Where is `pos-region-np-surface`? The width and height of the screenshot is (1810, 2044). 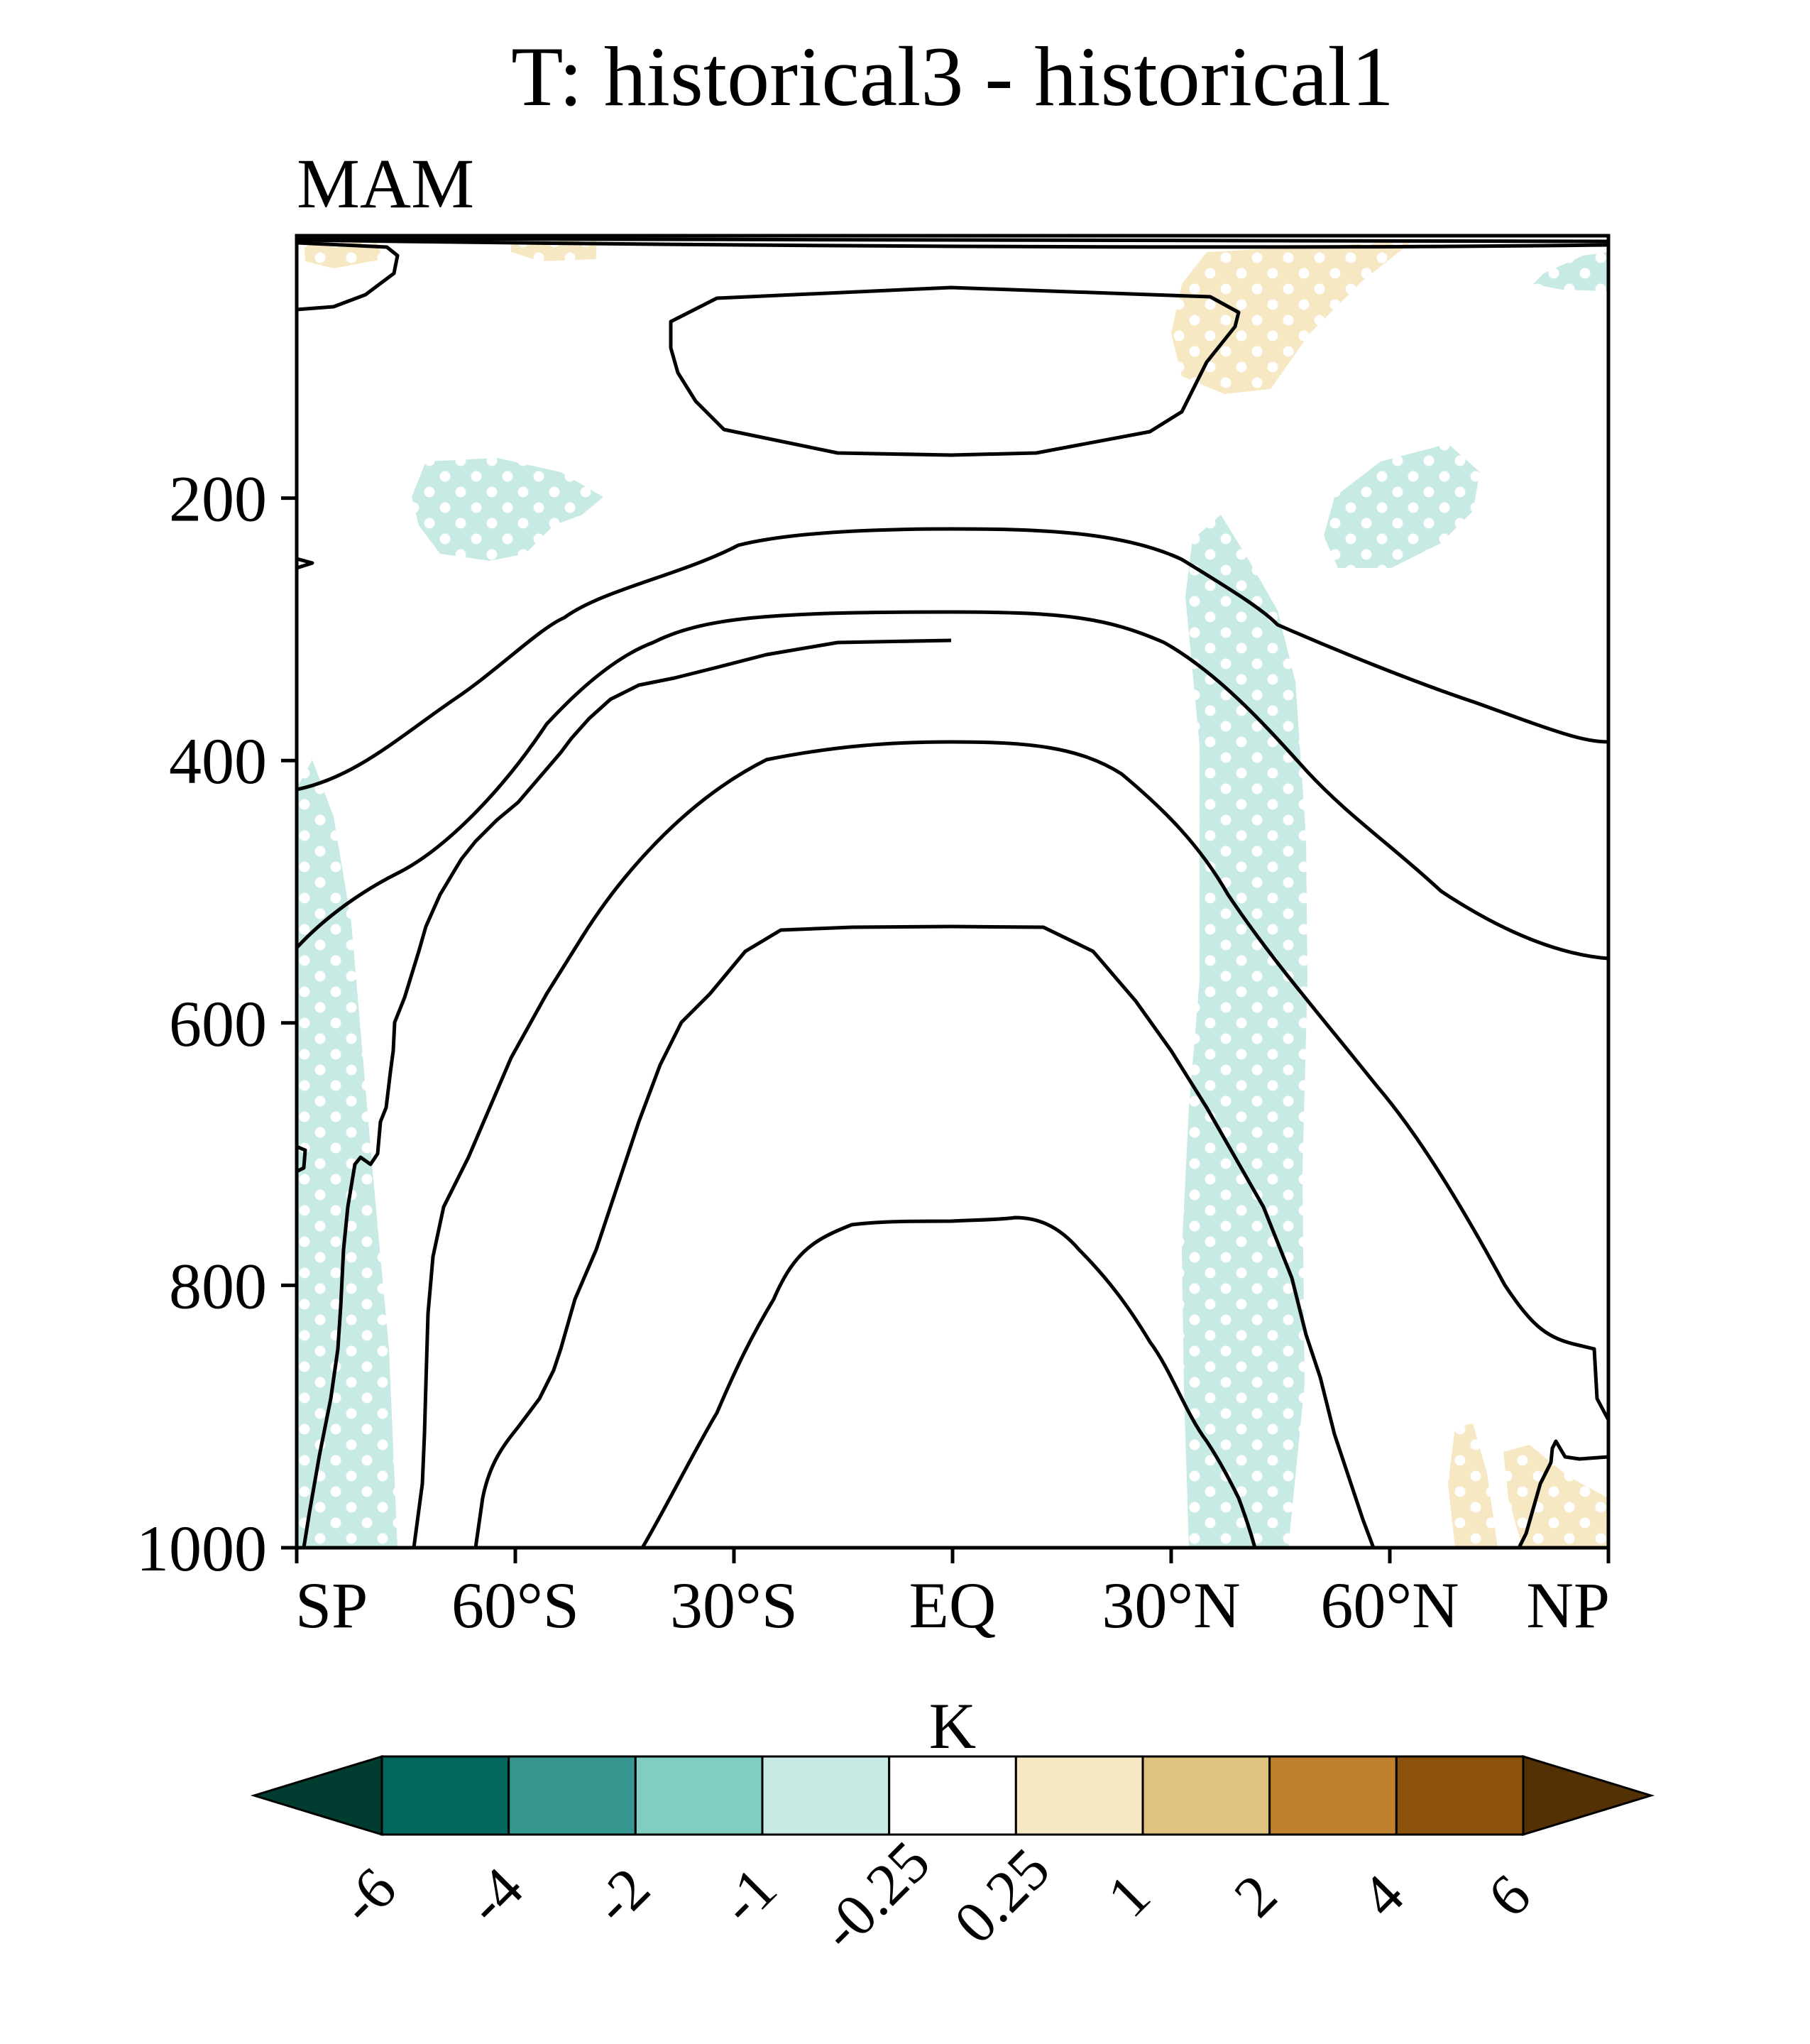
pos-region-np-surface is located at coordinates (1473, 1485).